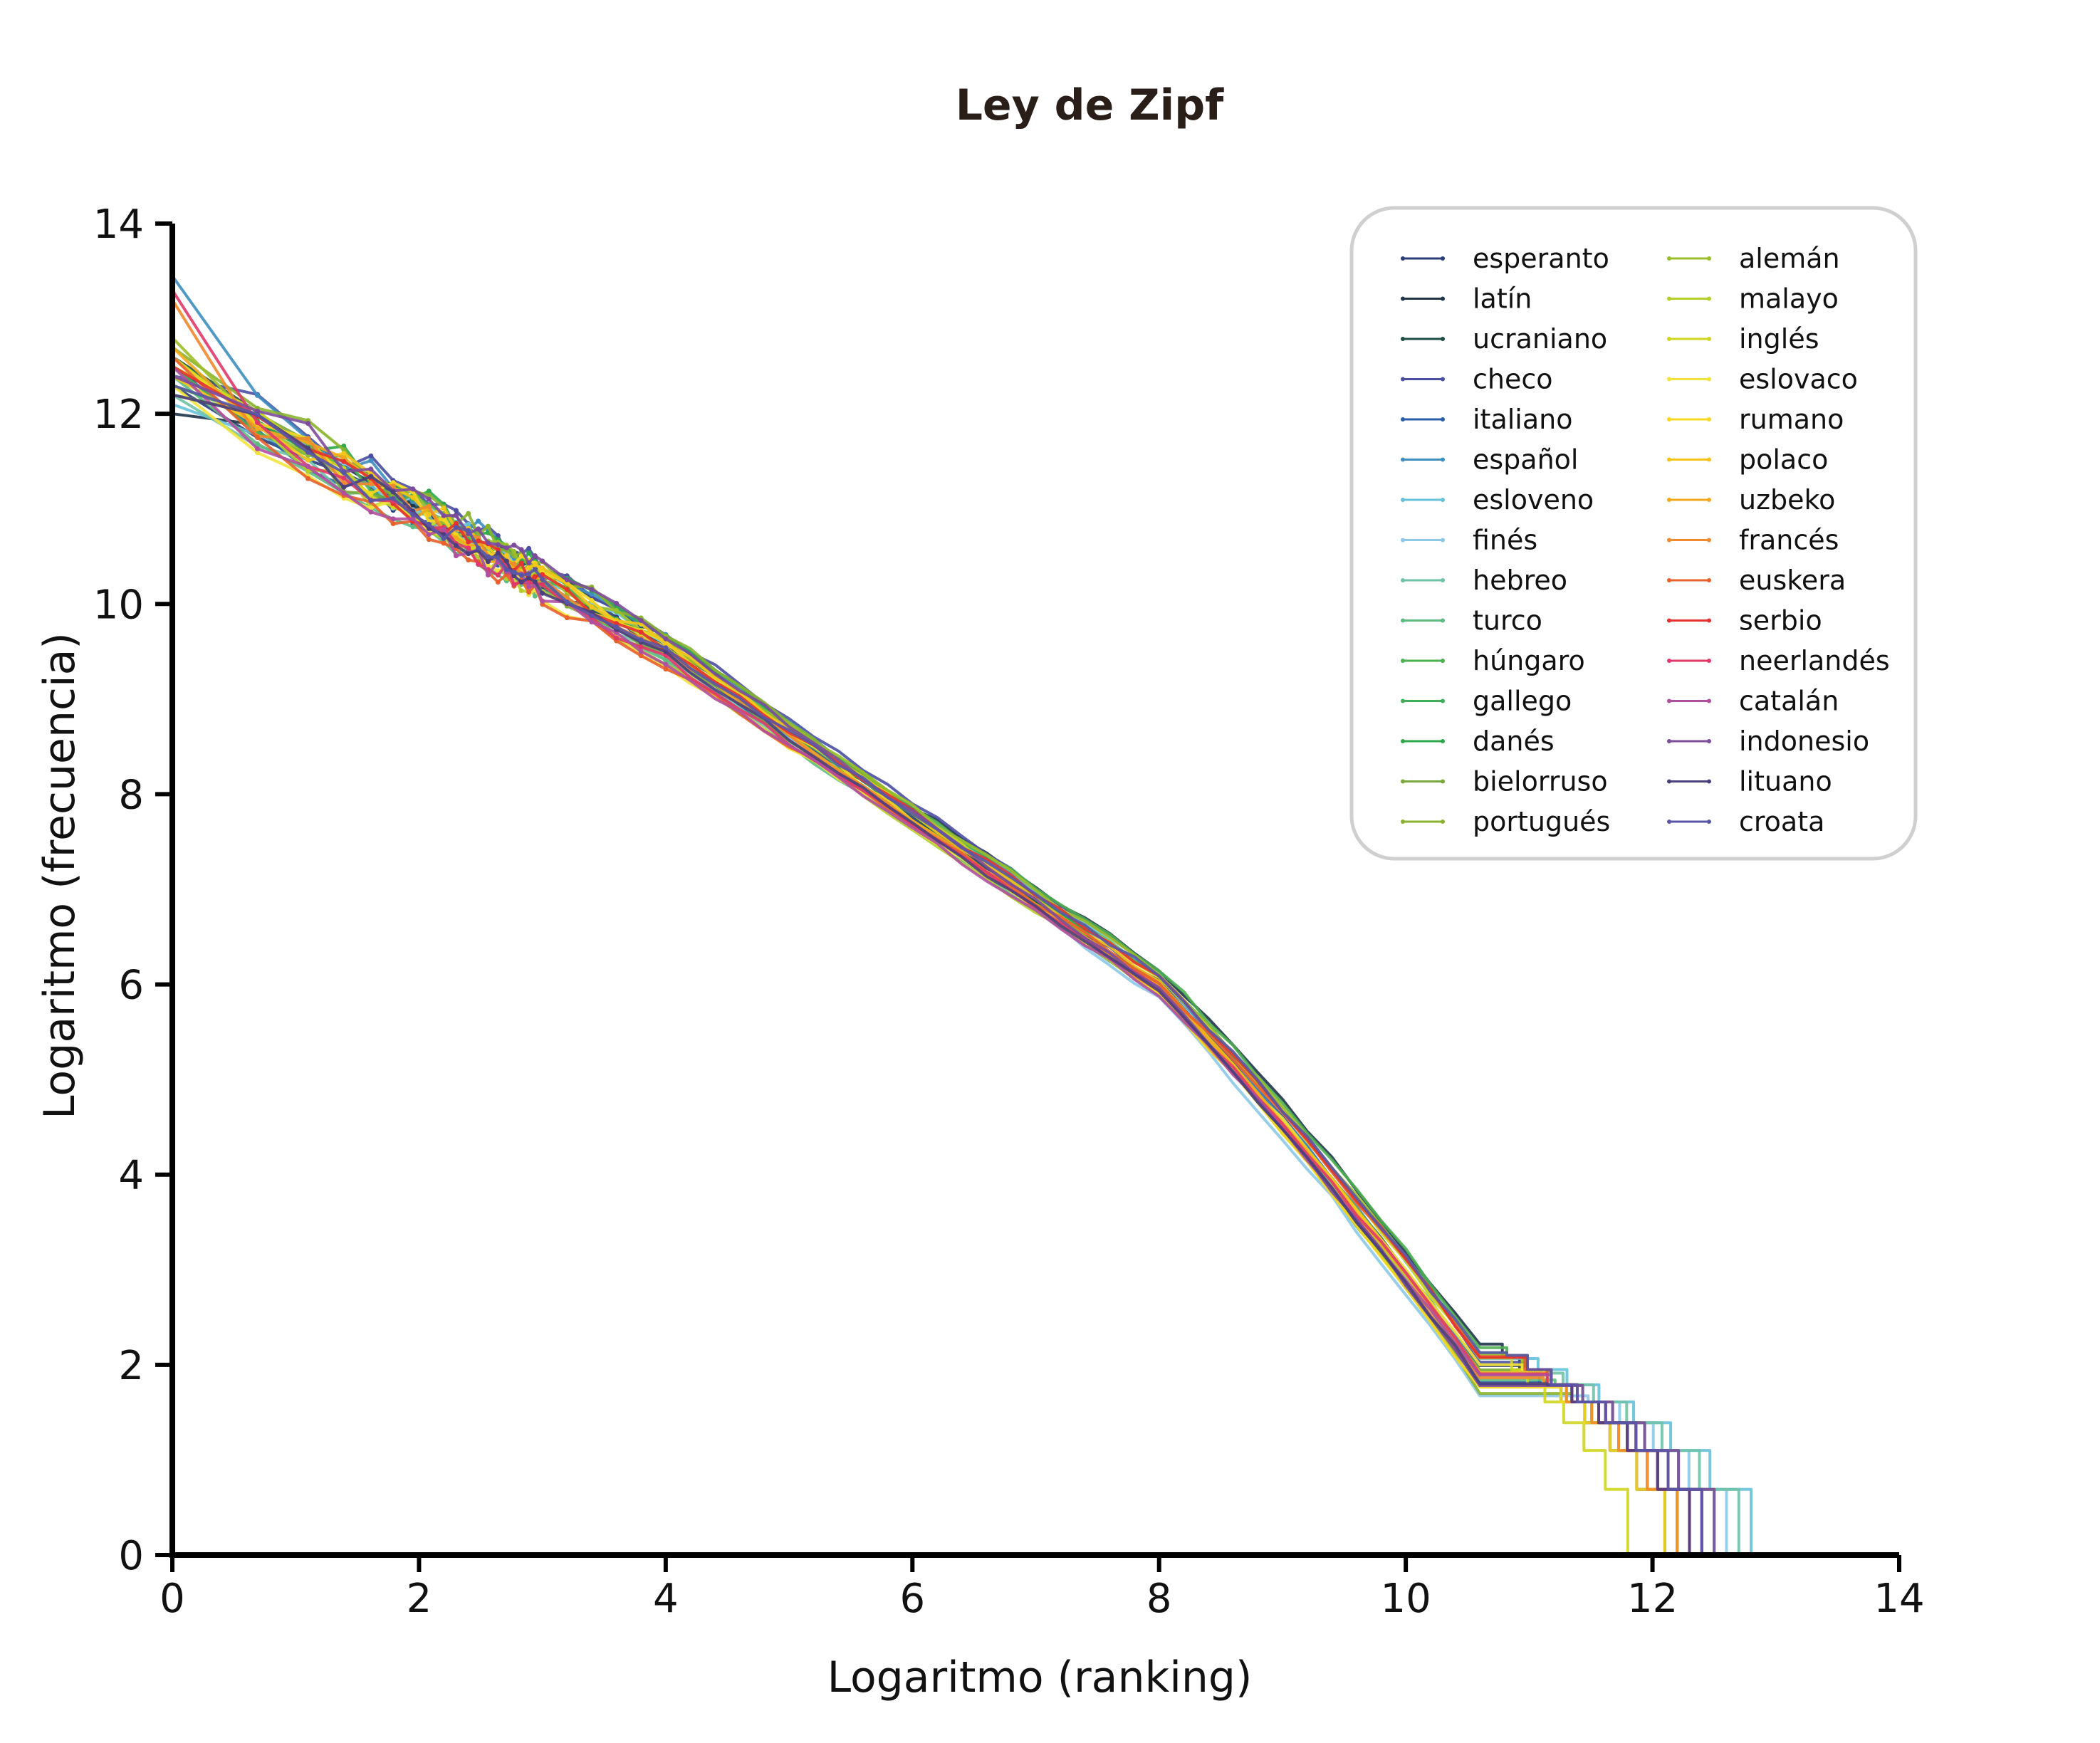 This screenshot has width=2100, height=1743. Describe the element at coordinates (1159, 1599) in the screenshot. I see `x-tick-label: 8` at that location.